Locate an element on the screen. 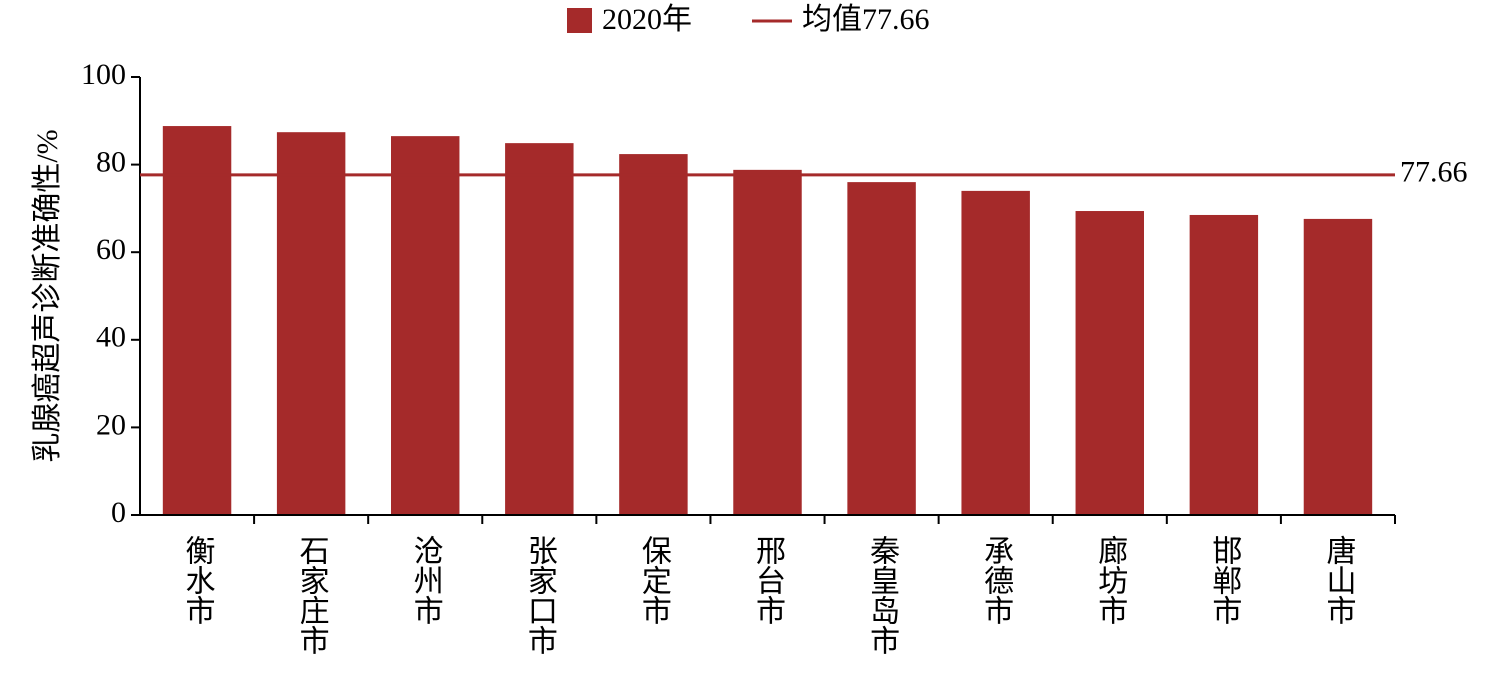  y-axis-label: 乳腺癌超声诊断准确性/% is located at coordinates (47, 295).